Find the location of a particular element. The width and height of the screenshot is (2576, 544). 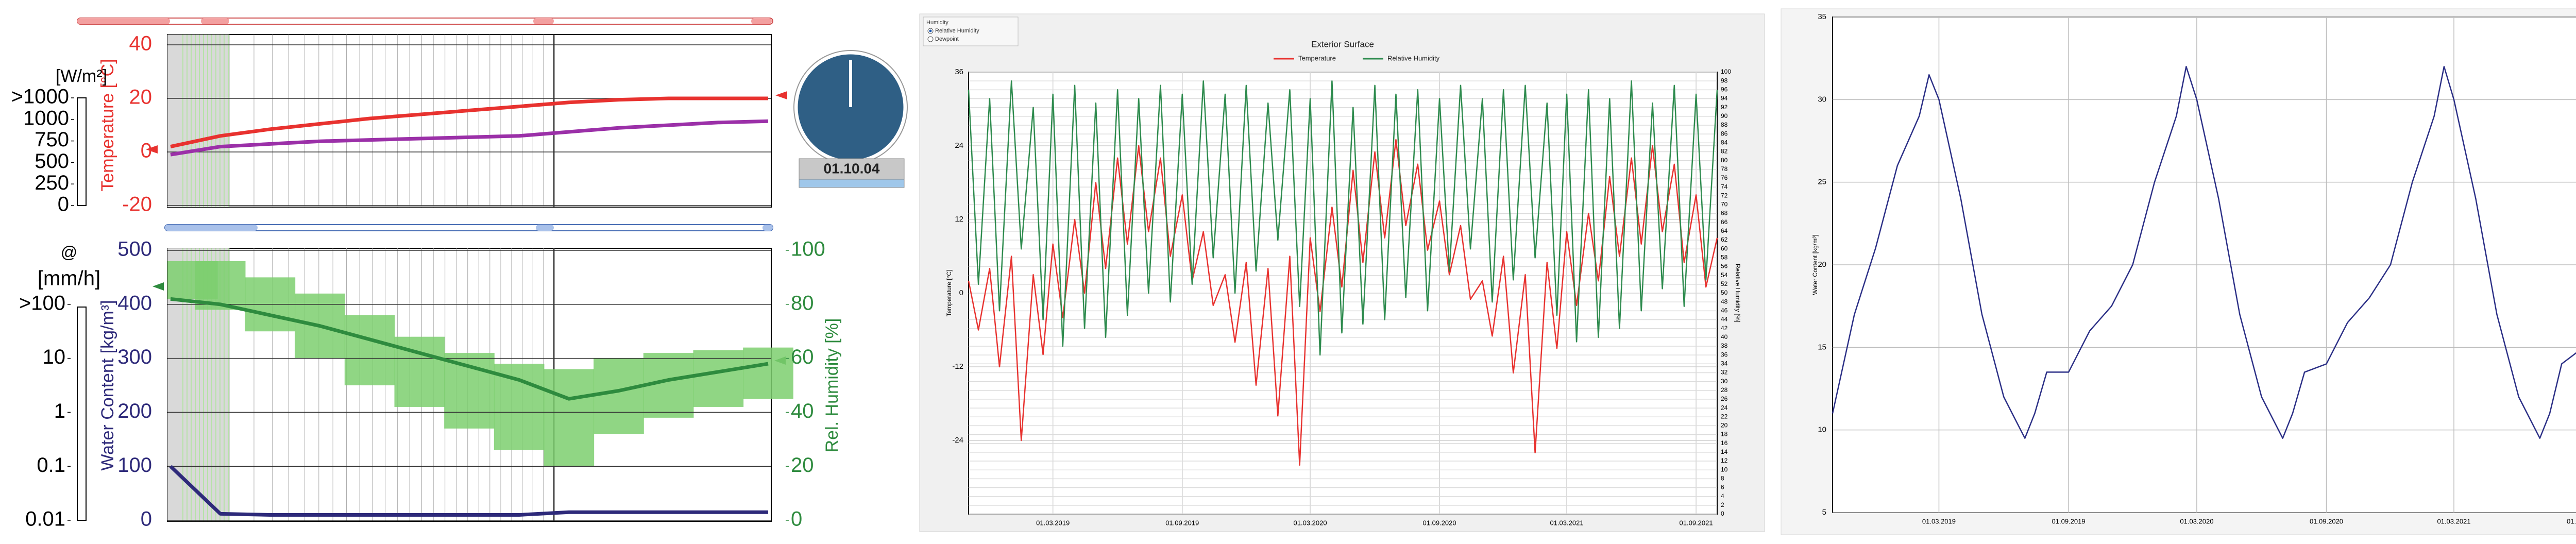

y3-tick-label: 1 is located at coordinates (59, 411).